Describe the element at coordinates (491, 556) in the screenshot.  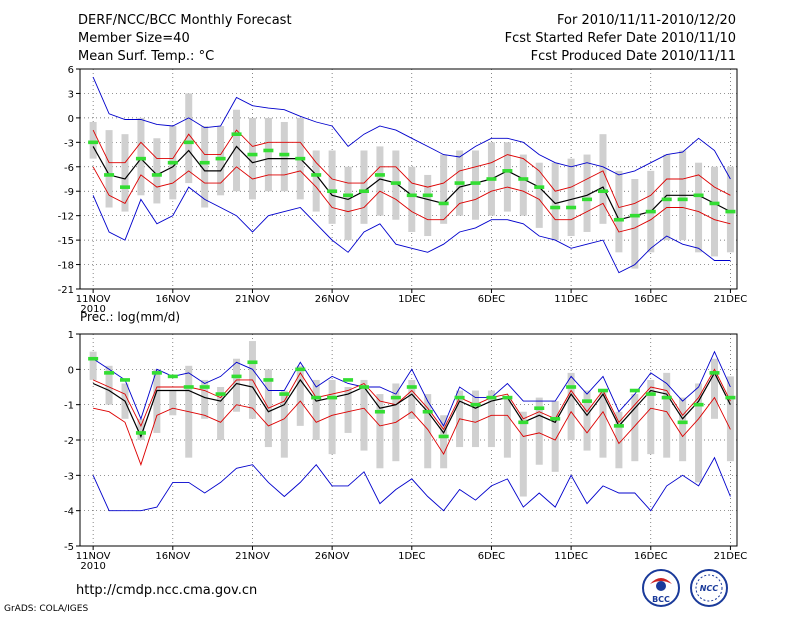
I see `prec-x-tick-label: 6DEC` at that location.